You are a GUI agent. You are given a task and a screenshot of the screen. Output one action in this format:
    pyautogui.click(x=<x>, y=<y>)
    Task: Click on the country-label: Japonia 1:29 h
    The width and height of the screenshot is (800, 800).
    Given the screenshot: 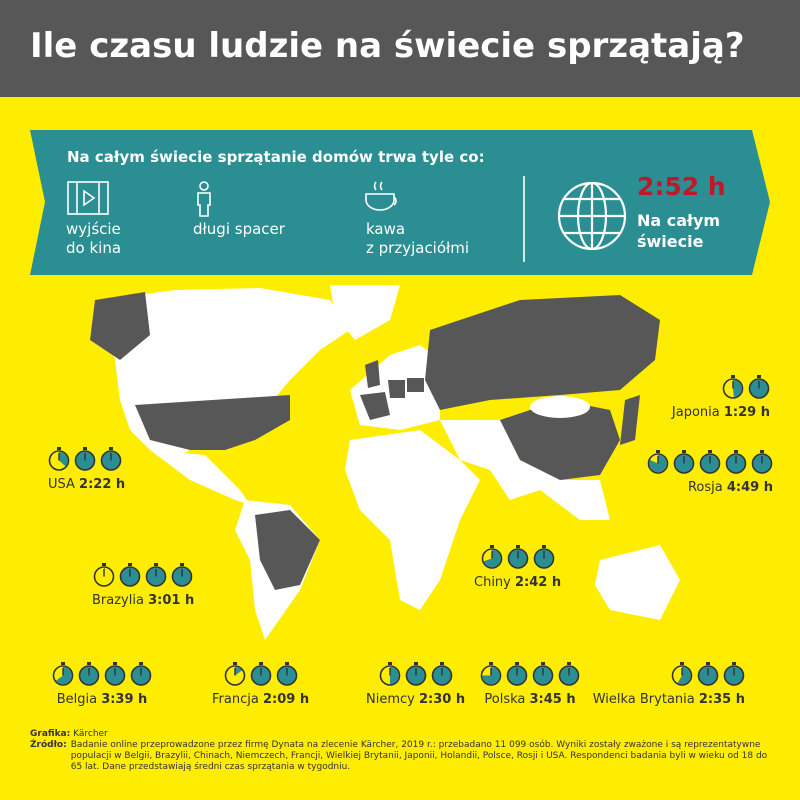 What is the action you would take?
    pyautogui.click(x=721, y=412)
    